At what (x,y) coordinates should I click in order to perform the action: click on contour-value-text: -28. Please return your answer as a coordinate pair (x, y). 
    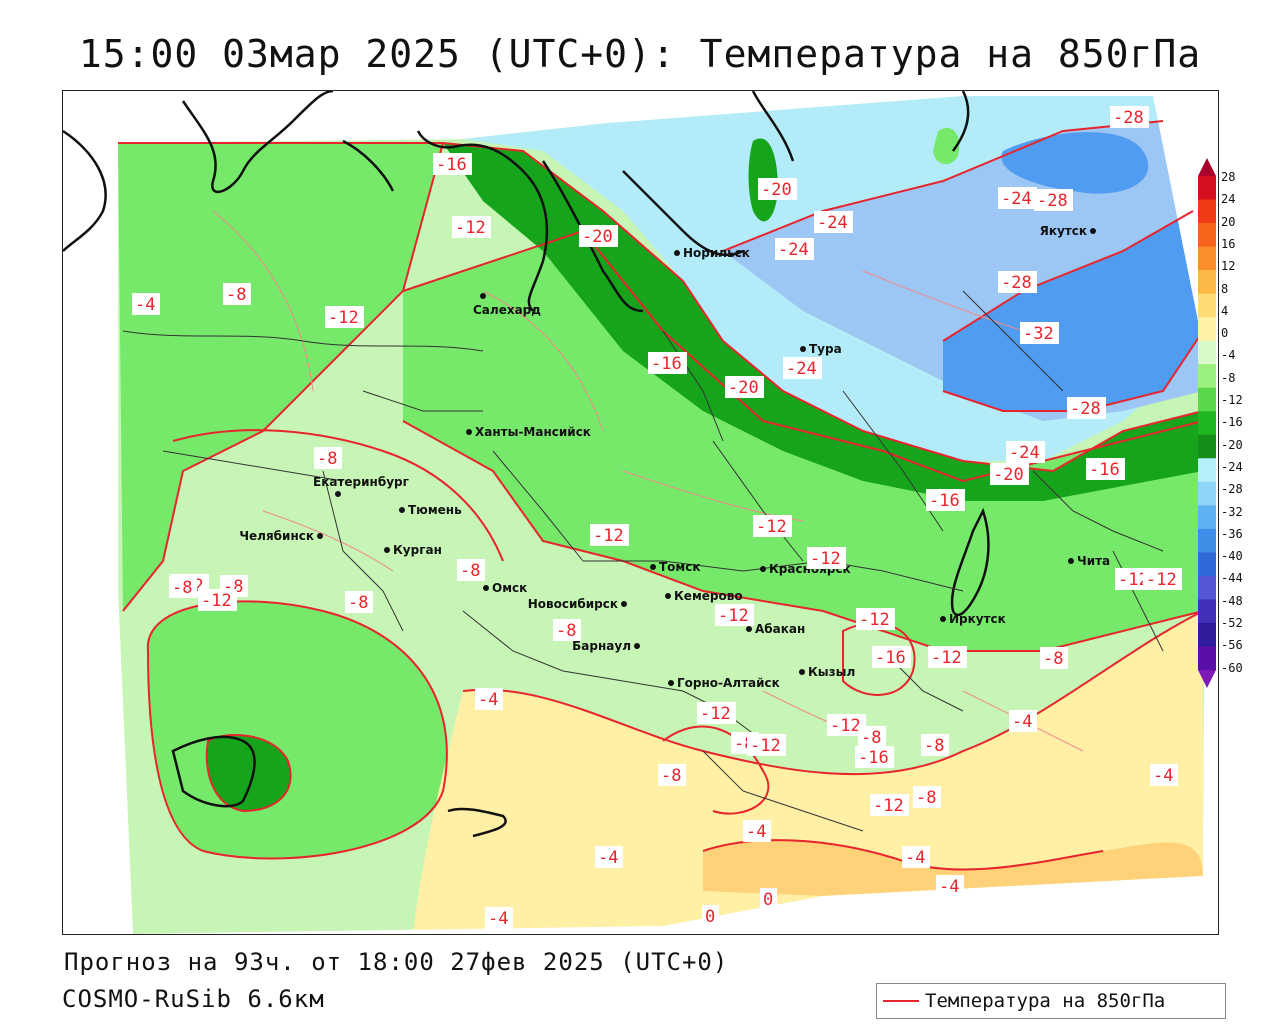
    Looking at the image, I should click on (1085, 409).